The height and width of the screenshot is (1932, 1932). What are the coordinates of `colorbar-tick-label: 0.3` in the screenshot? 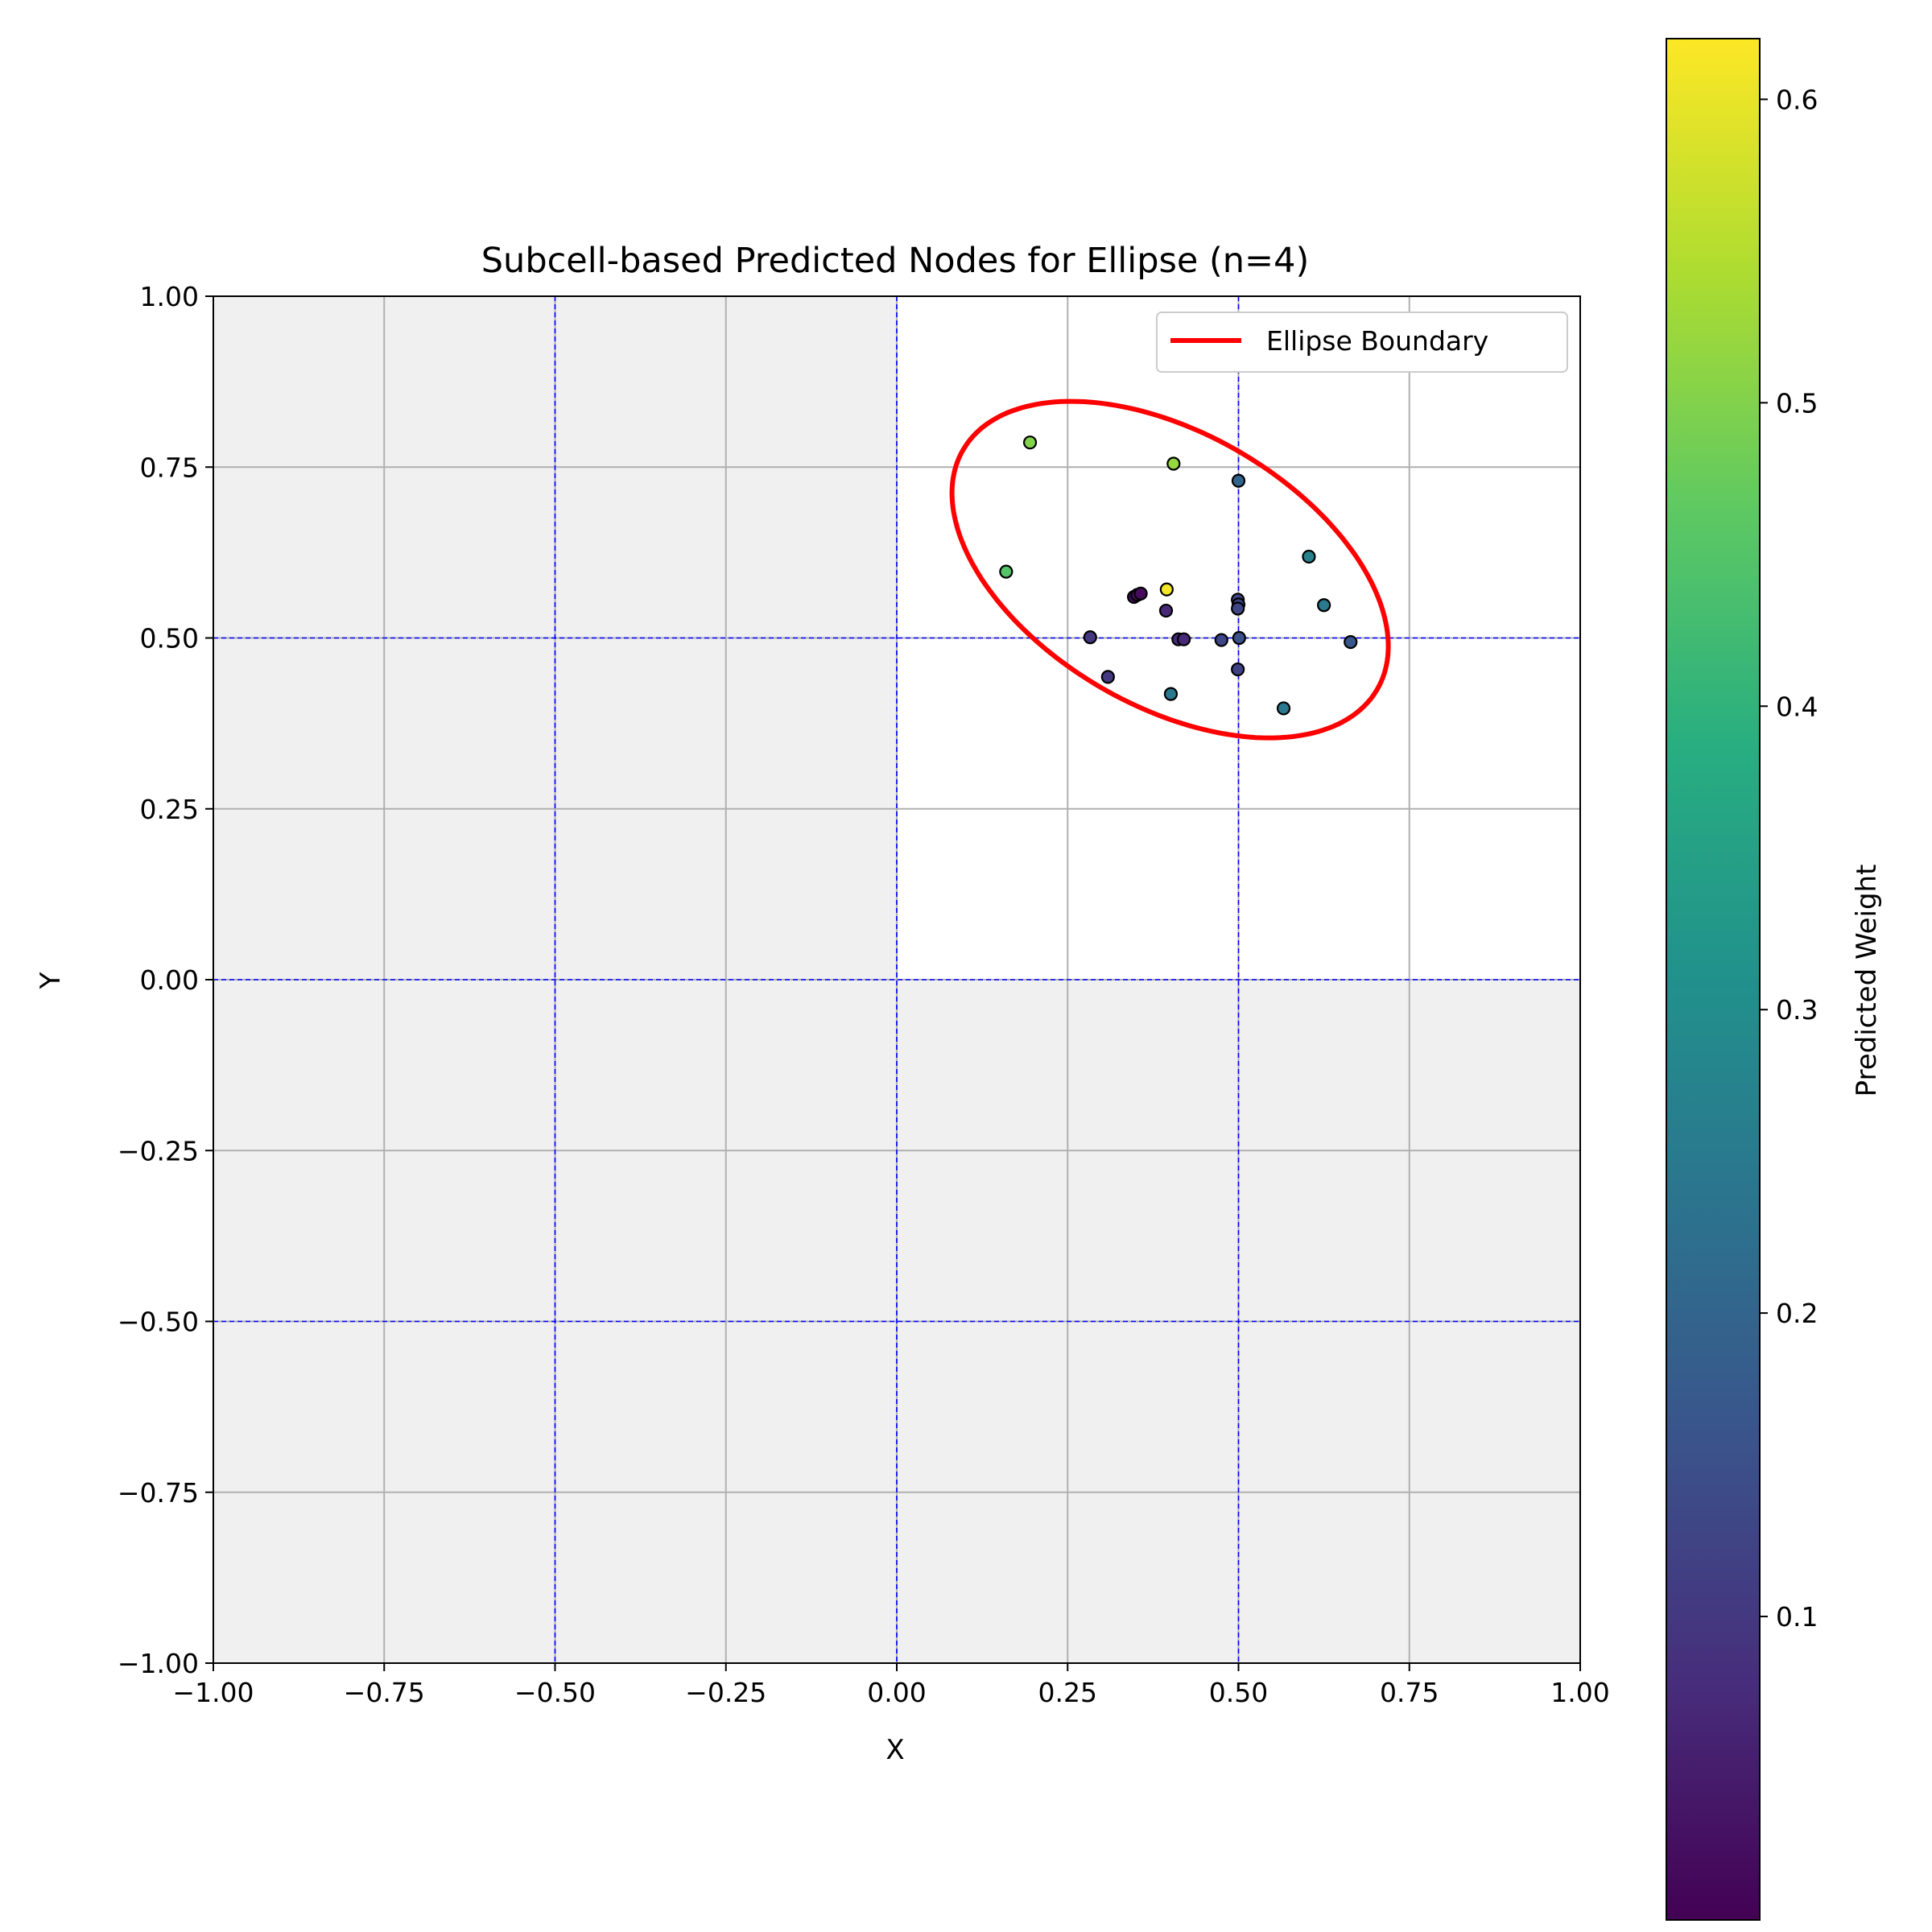 It's located at (1797, 1010).